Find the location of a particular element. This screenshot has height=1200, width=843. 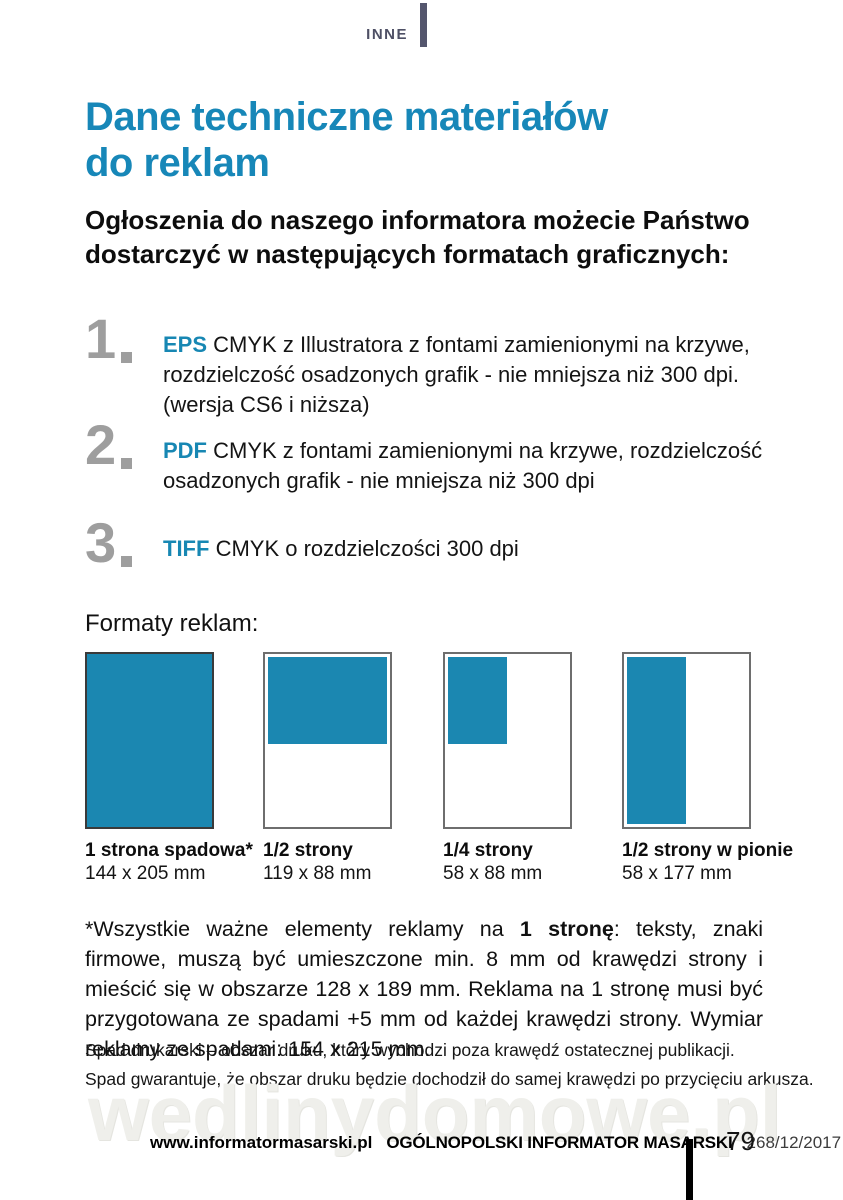

full-page-diagram is located at coordinates (149, 740).